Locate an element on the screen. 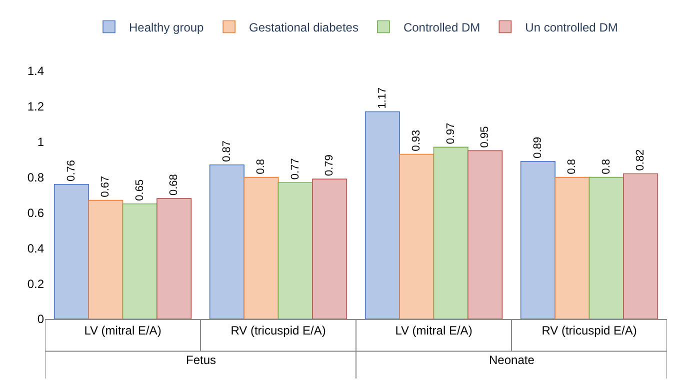 The height and width of the screenshot is (389, 687). text: Fetus is located at coordinates (201, 360).